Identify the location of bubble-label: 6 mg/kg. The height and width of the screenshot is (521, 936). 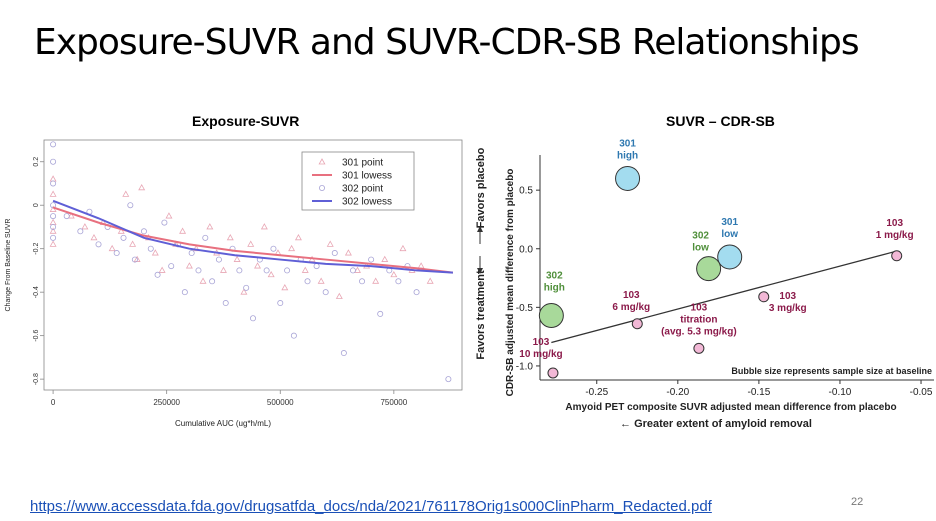
(631, 307).